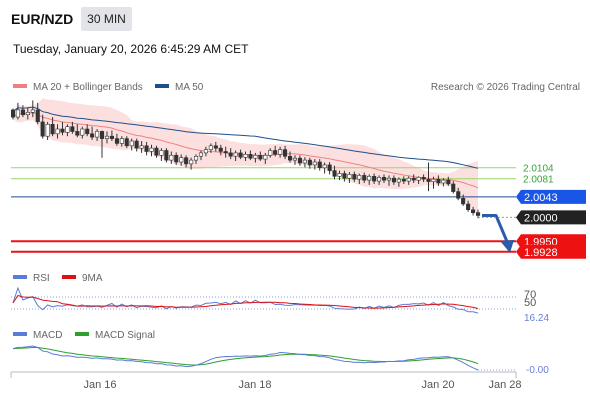  Describe the element at coordinates (106, 19) in the screenshot. I see `timeframe-badge: 30 MIN` at that location.